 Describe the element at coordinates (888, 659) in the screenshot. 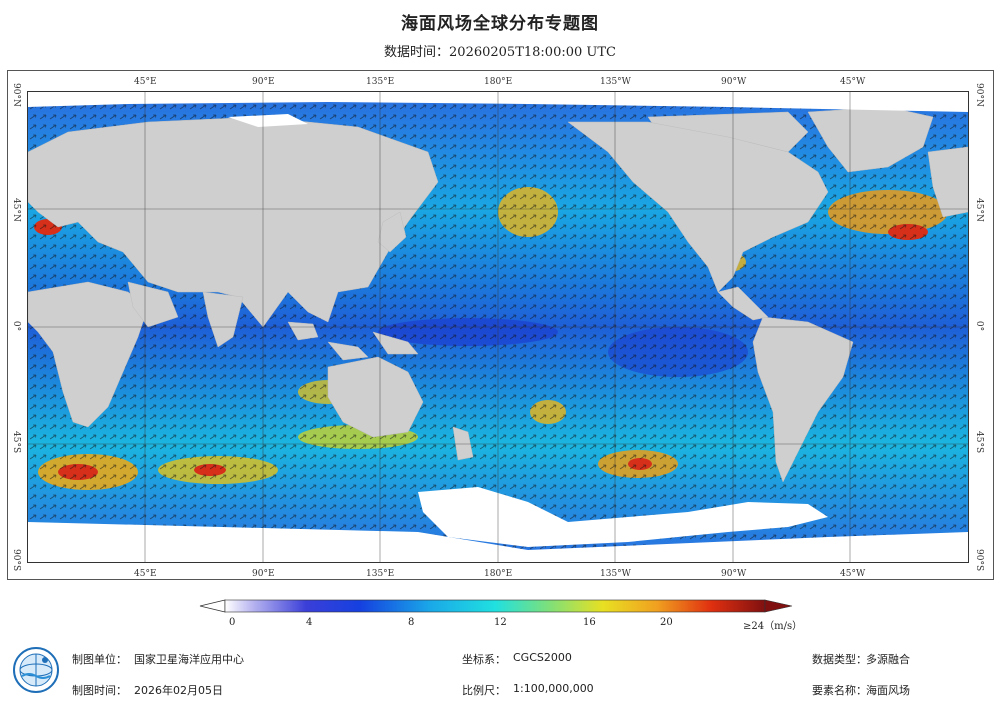

I see `type-value: 多源融合` at that location.